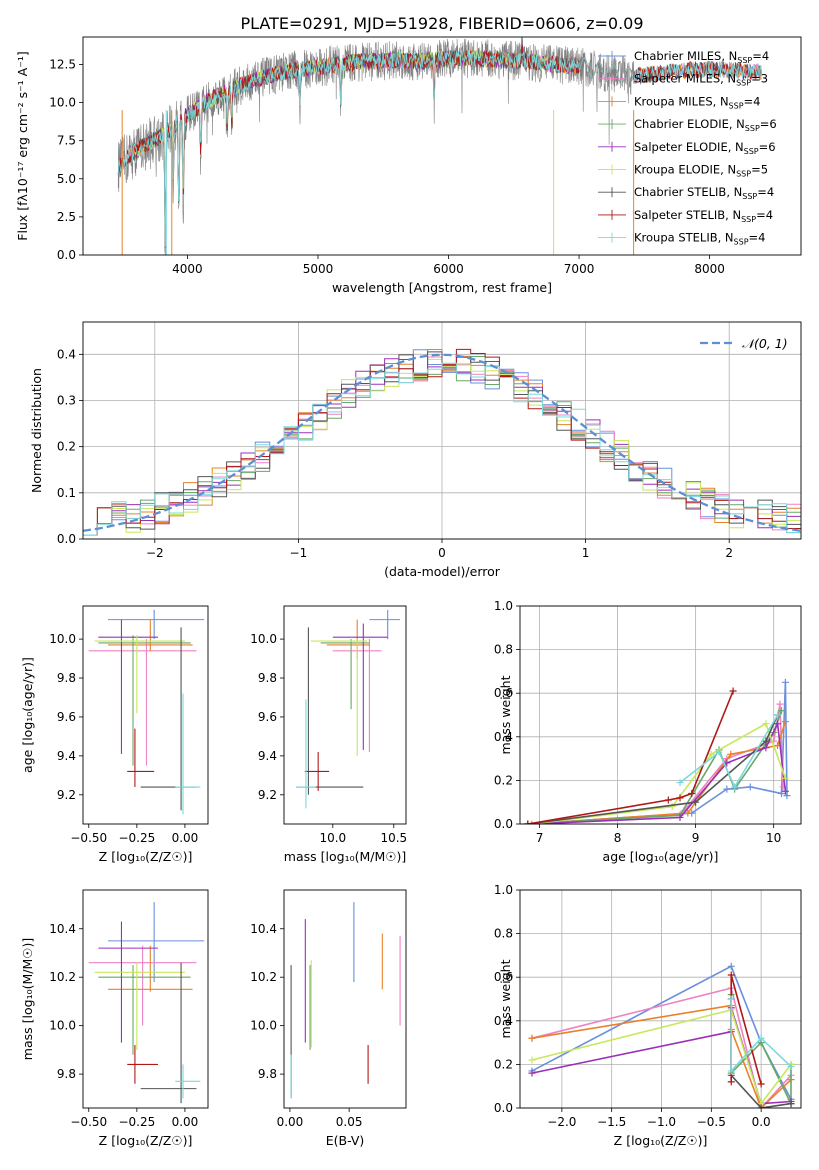 The width and height of the screenshot is (819, 1170). Describe the element at coordinates (66, 795) in the screenshot. I see `y-tick-label: 9.2` at that location.